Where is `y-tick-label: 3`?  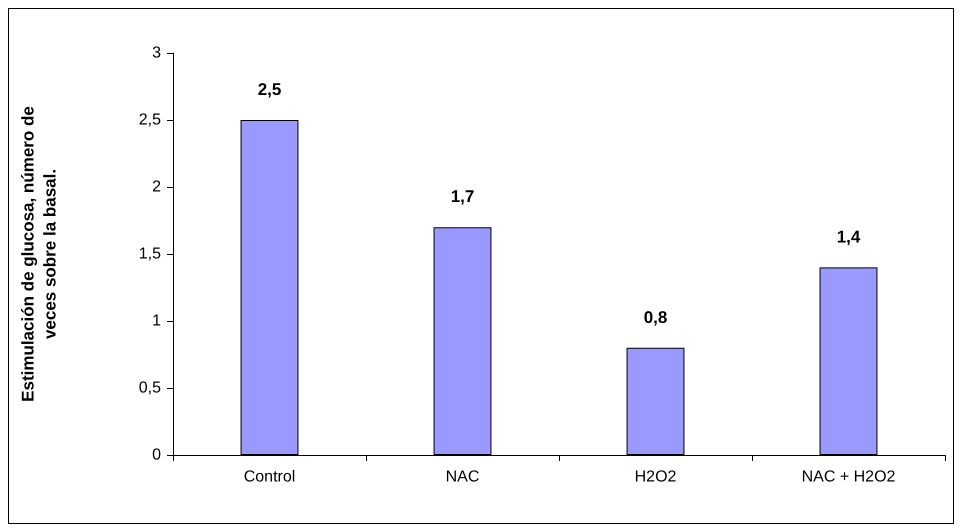 y-tick-label: 3 is located at coordinates (157, 53).